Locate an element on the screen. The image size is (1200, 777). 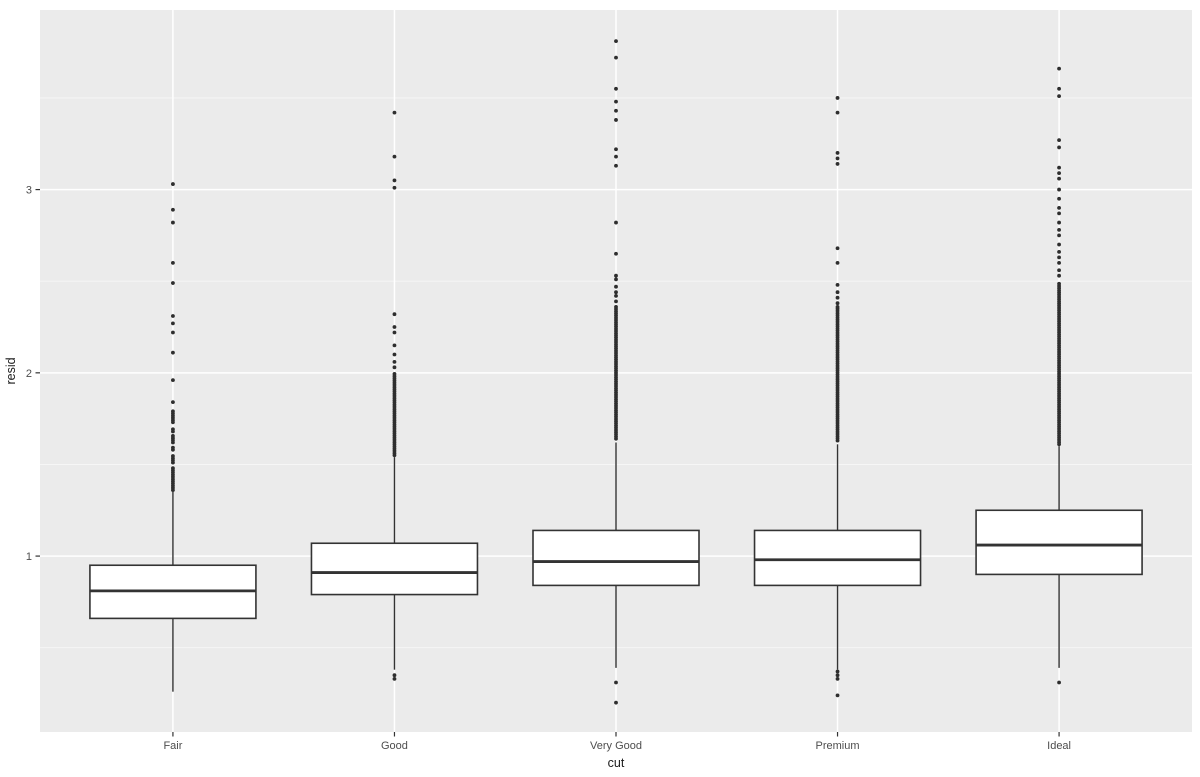
y-tick-label: 2 is located at coordinates (29, 374).